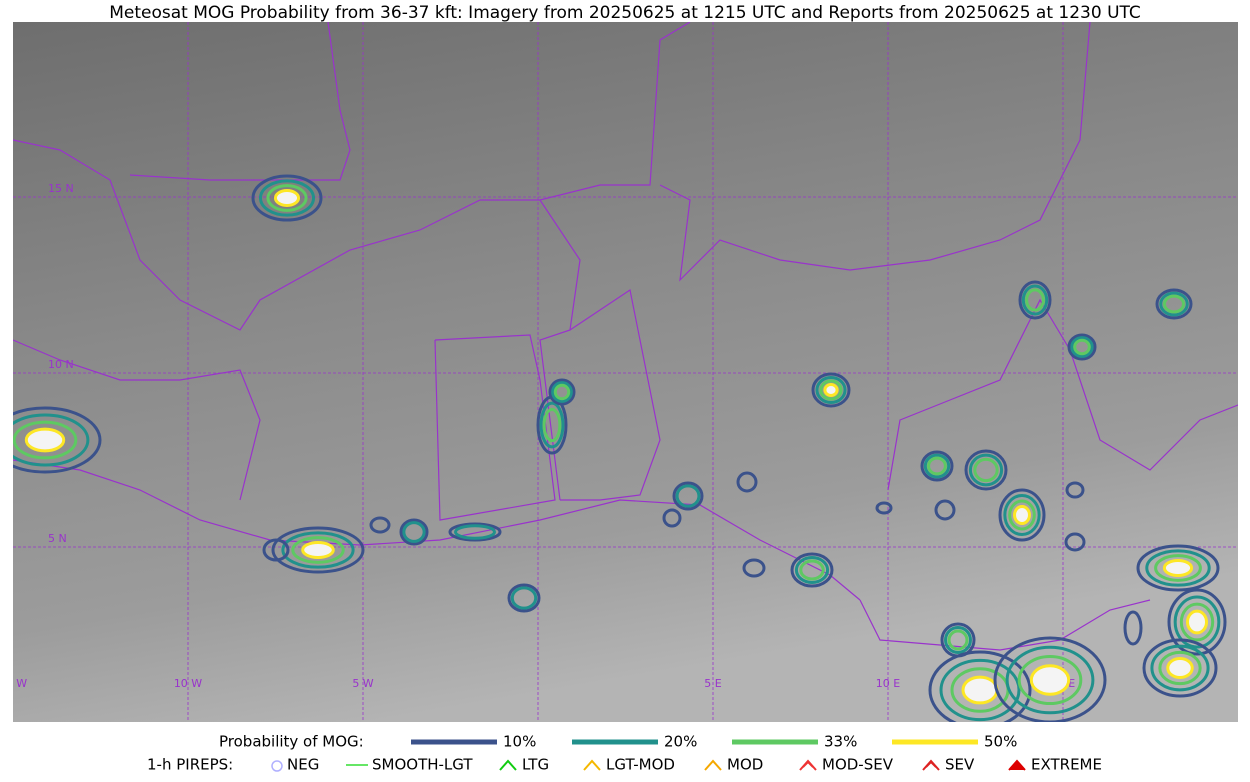 This screenshot has height=782, width=1250. Describe the element at coordinates (535, 765) in the screenshot. I see `pirep-legend-entry: LTG` at that location.